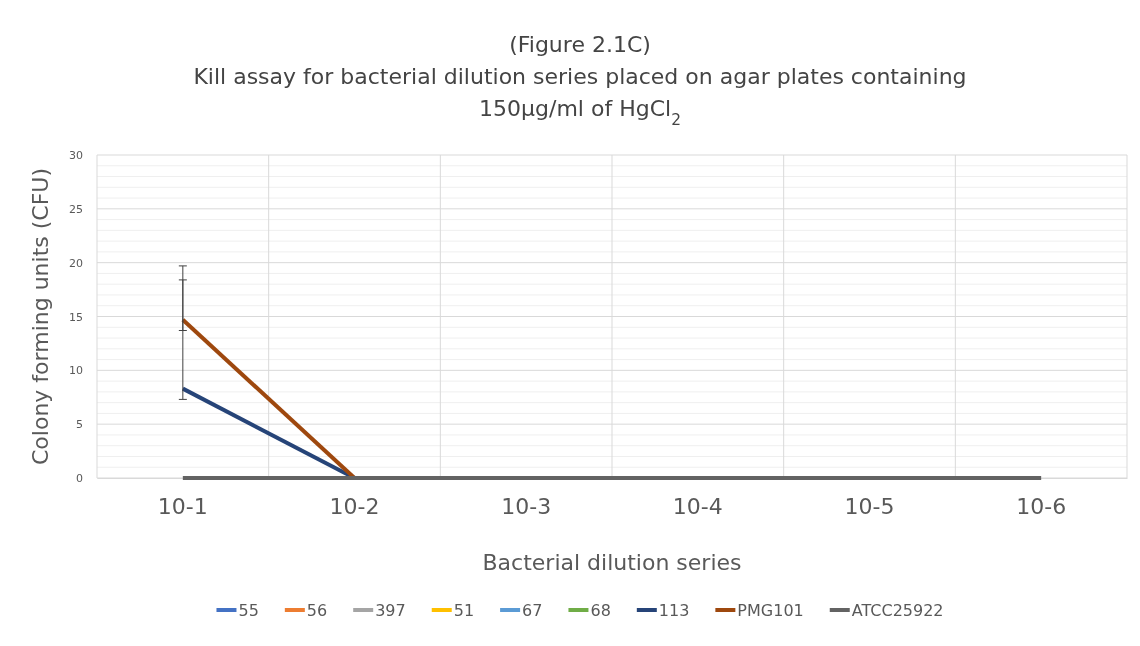  I want to click on legend-label: 68, so click(600, 610).